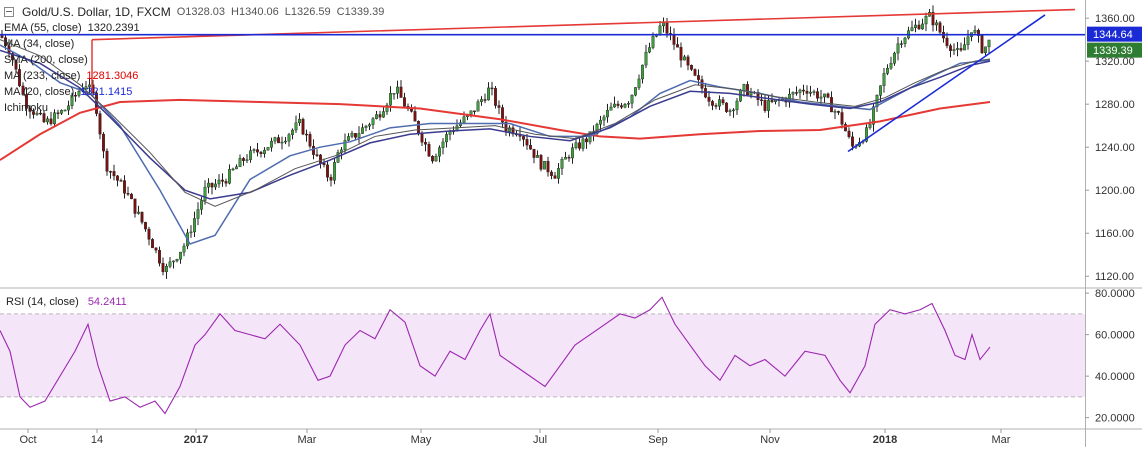  I want to click on legend-name: MA (233, close), so click(42, 76).